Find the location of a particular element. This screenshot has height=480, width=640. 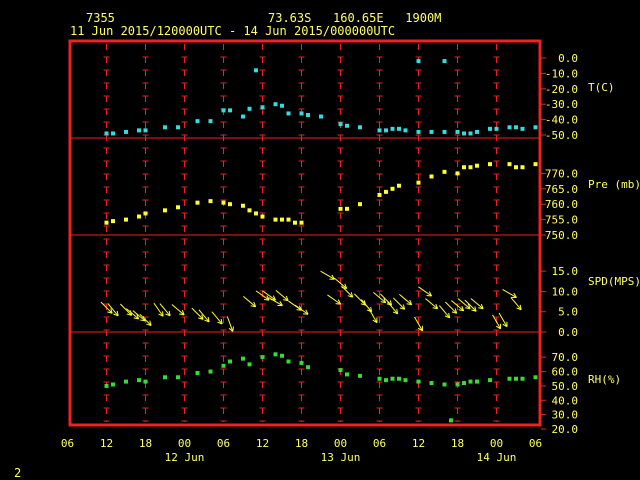

y-tick-label: -30.0 is located at coordinates (561, 104).